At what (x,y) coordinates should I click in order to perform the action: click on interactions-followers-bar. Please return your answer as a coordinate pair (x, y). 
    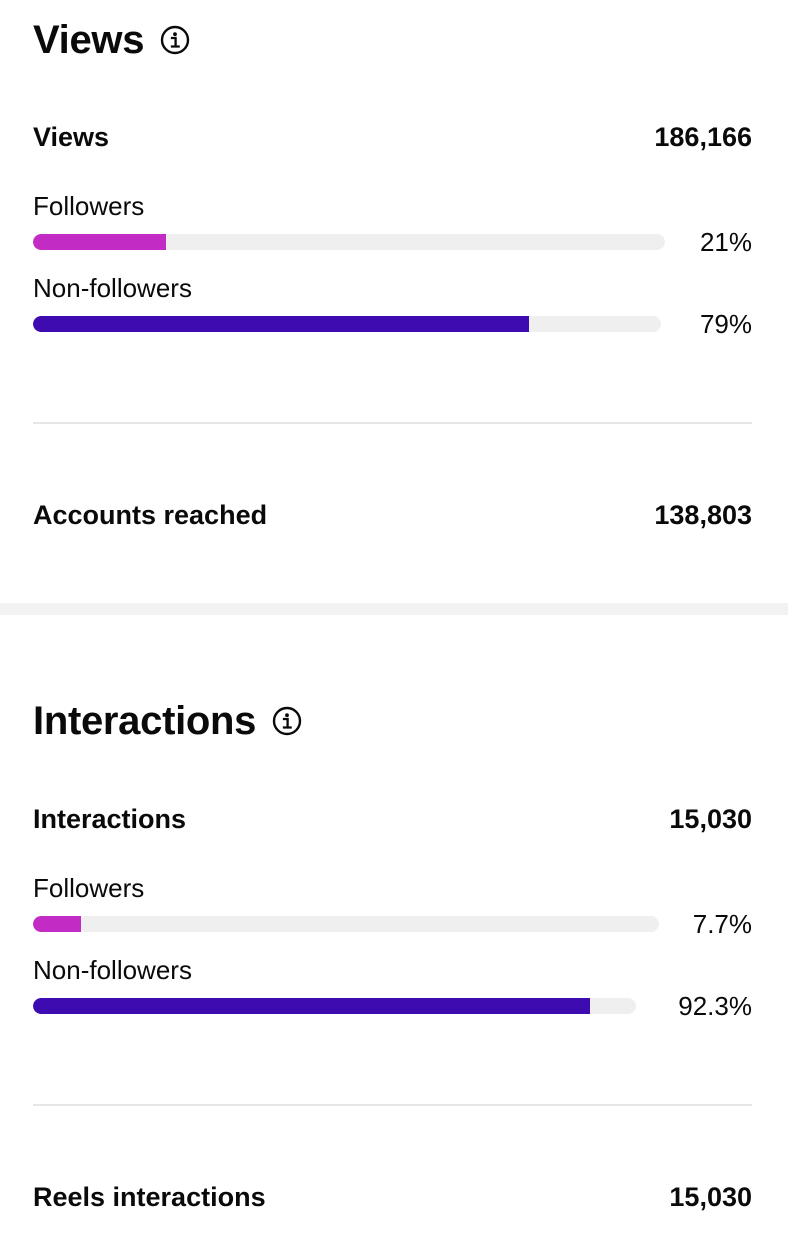
    Looking at the image, I should click on (346, 924).